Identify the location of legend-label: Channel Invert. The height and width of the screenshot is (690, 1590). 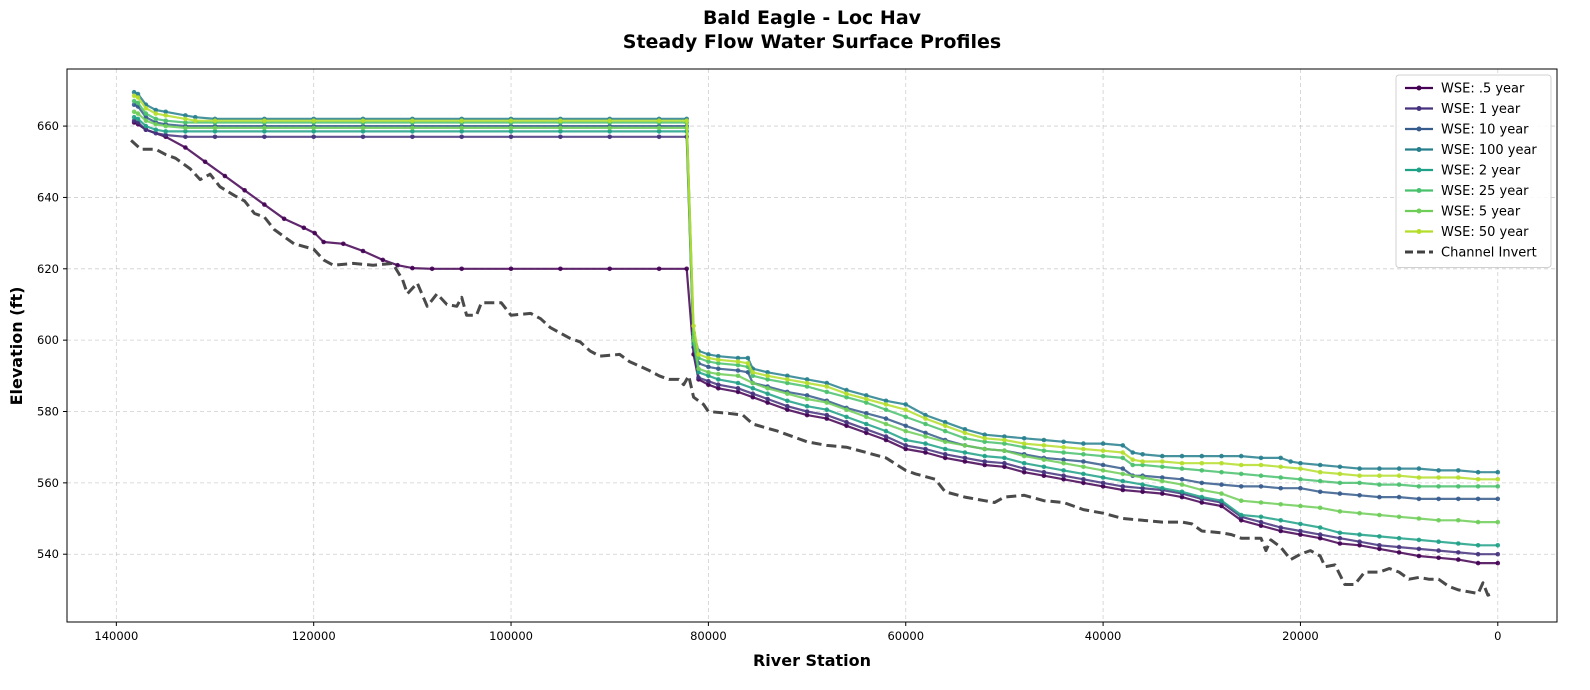
(1489, 253).